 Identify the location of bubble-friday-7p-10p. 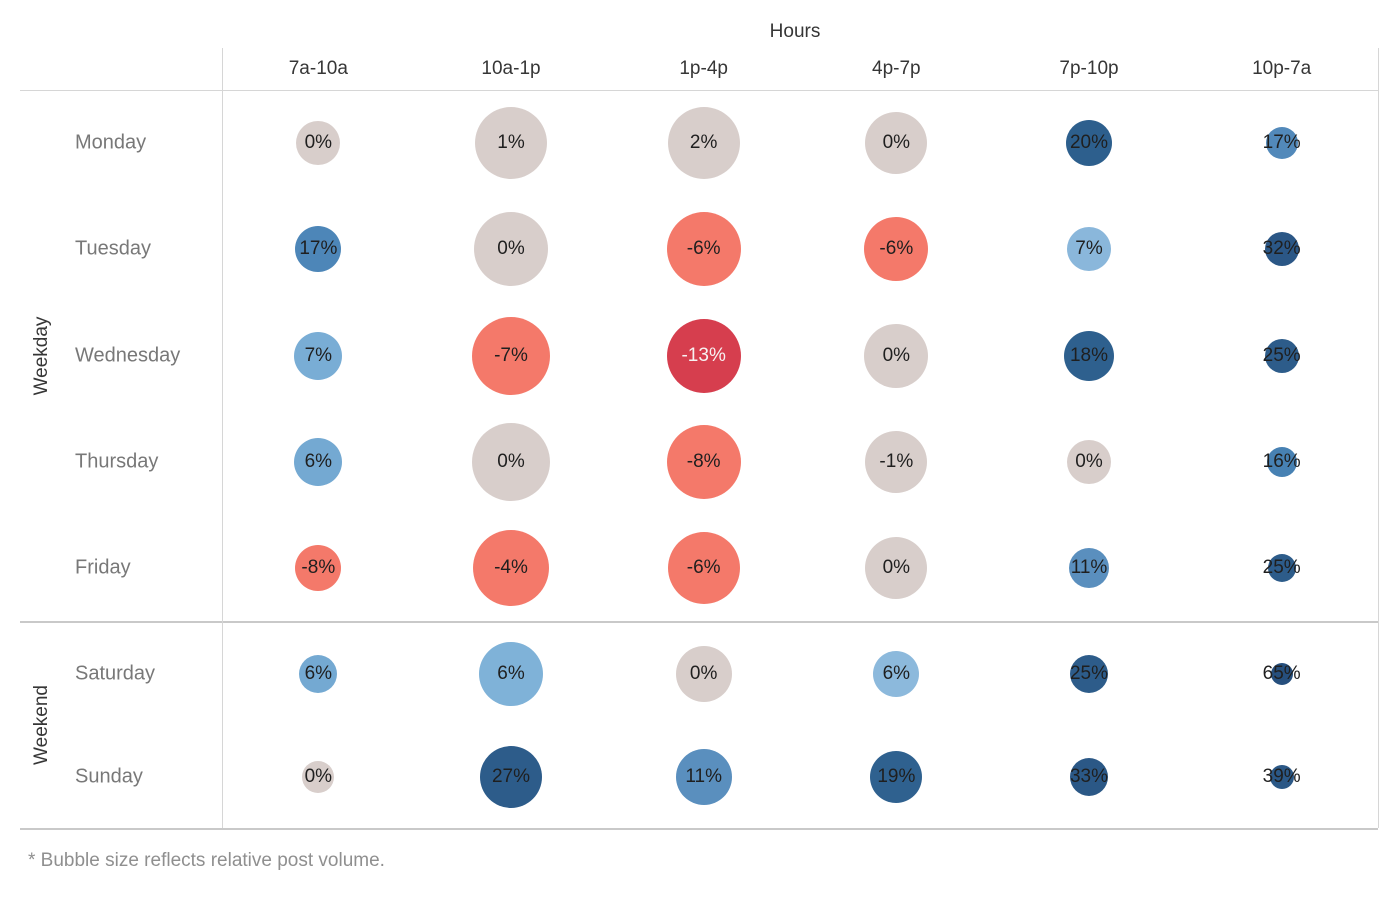
(1089, 567).